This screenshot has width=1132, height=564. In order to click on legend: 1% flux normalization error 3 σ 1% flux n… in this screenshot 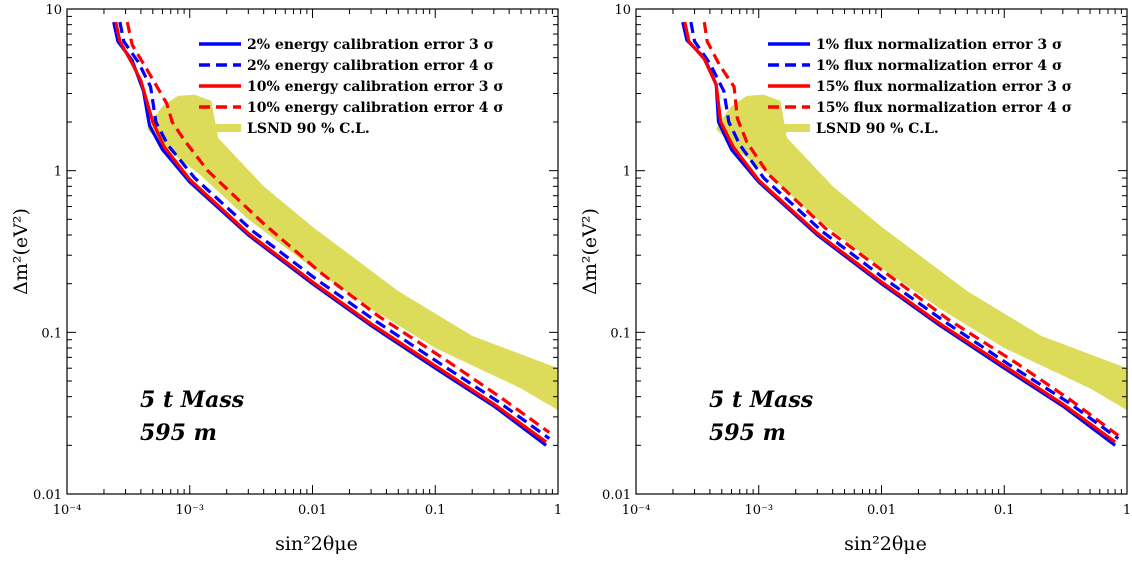, I will do `click(920, 87)`.